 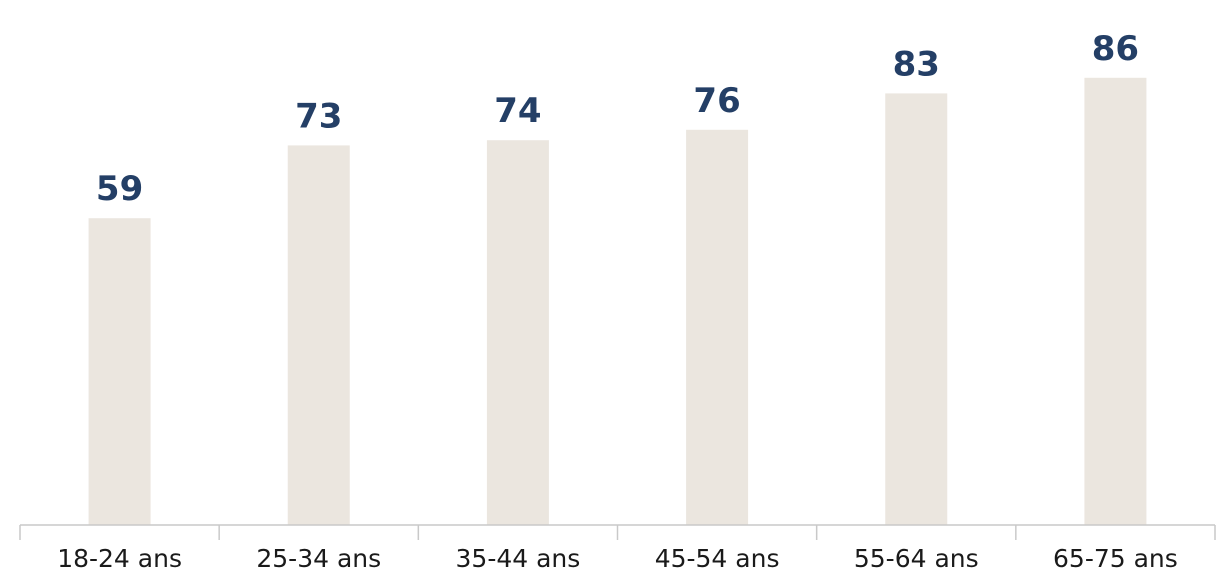 What do you see at coordinates (517, 332) in the screenshot?
I see `bar-35-44-ans` at bounding box center [517, 332].